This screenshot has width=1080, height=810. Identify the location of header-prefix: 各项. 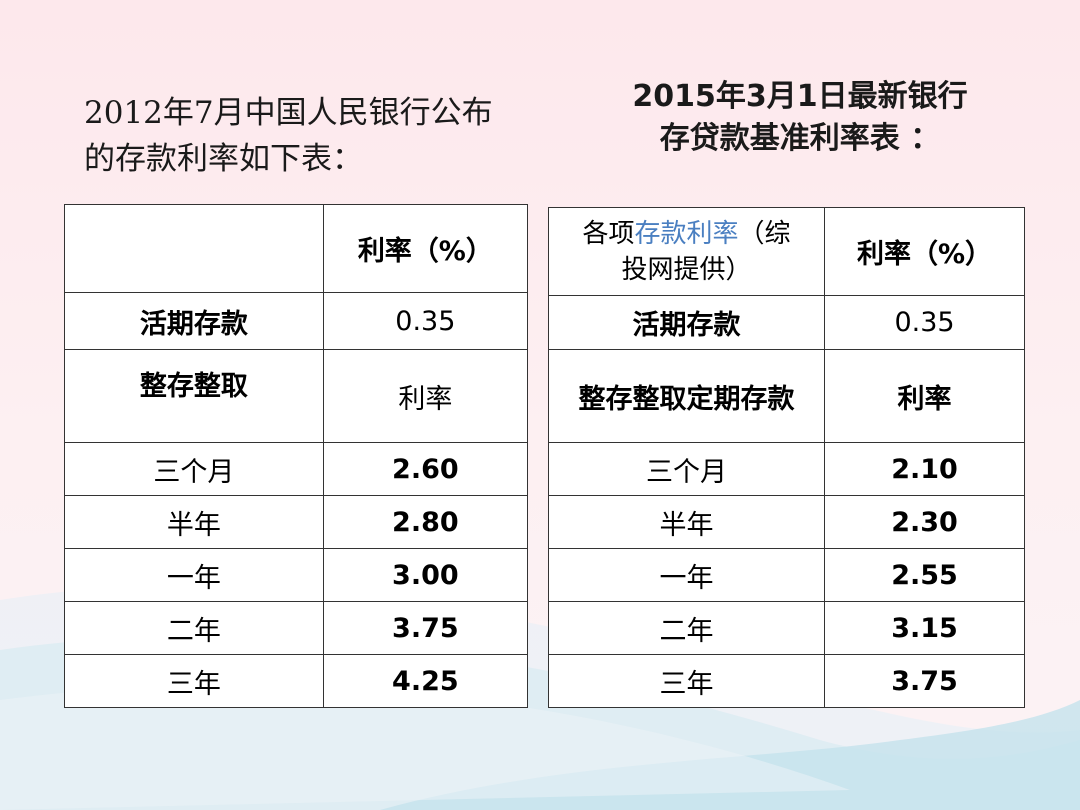
(608, 233).